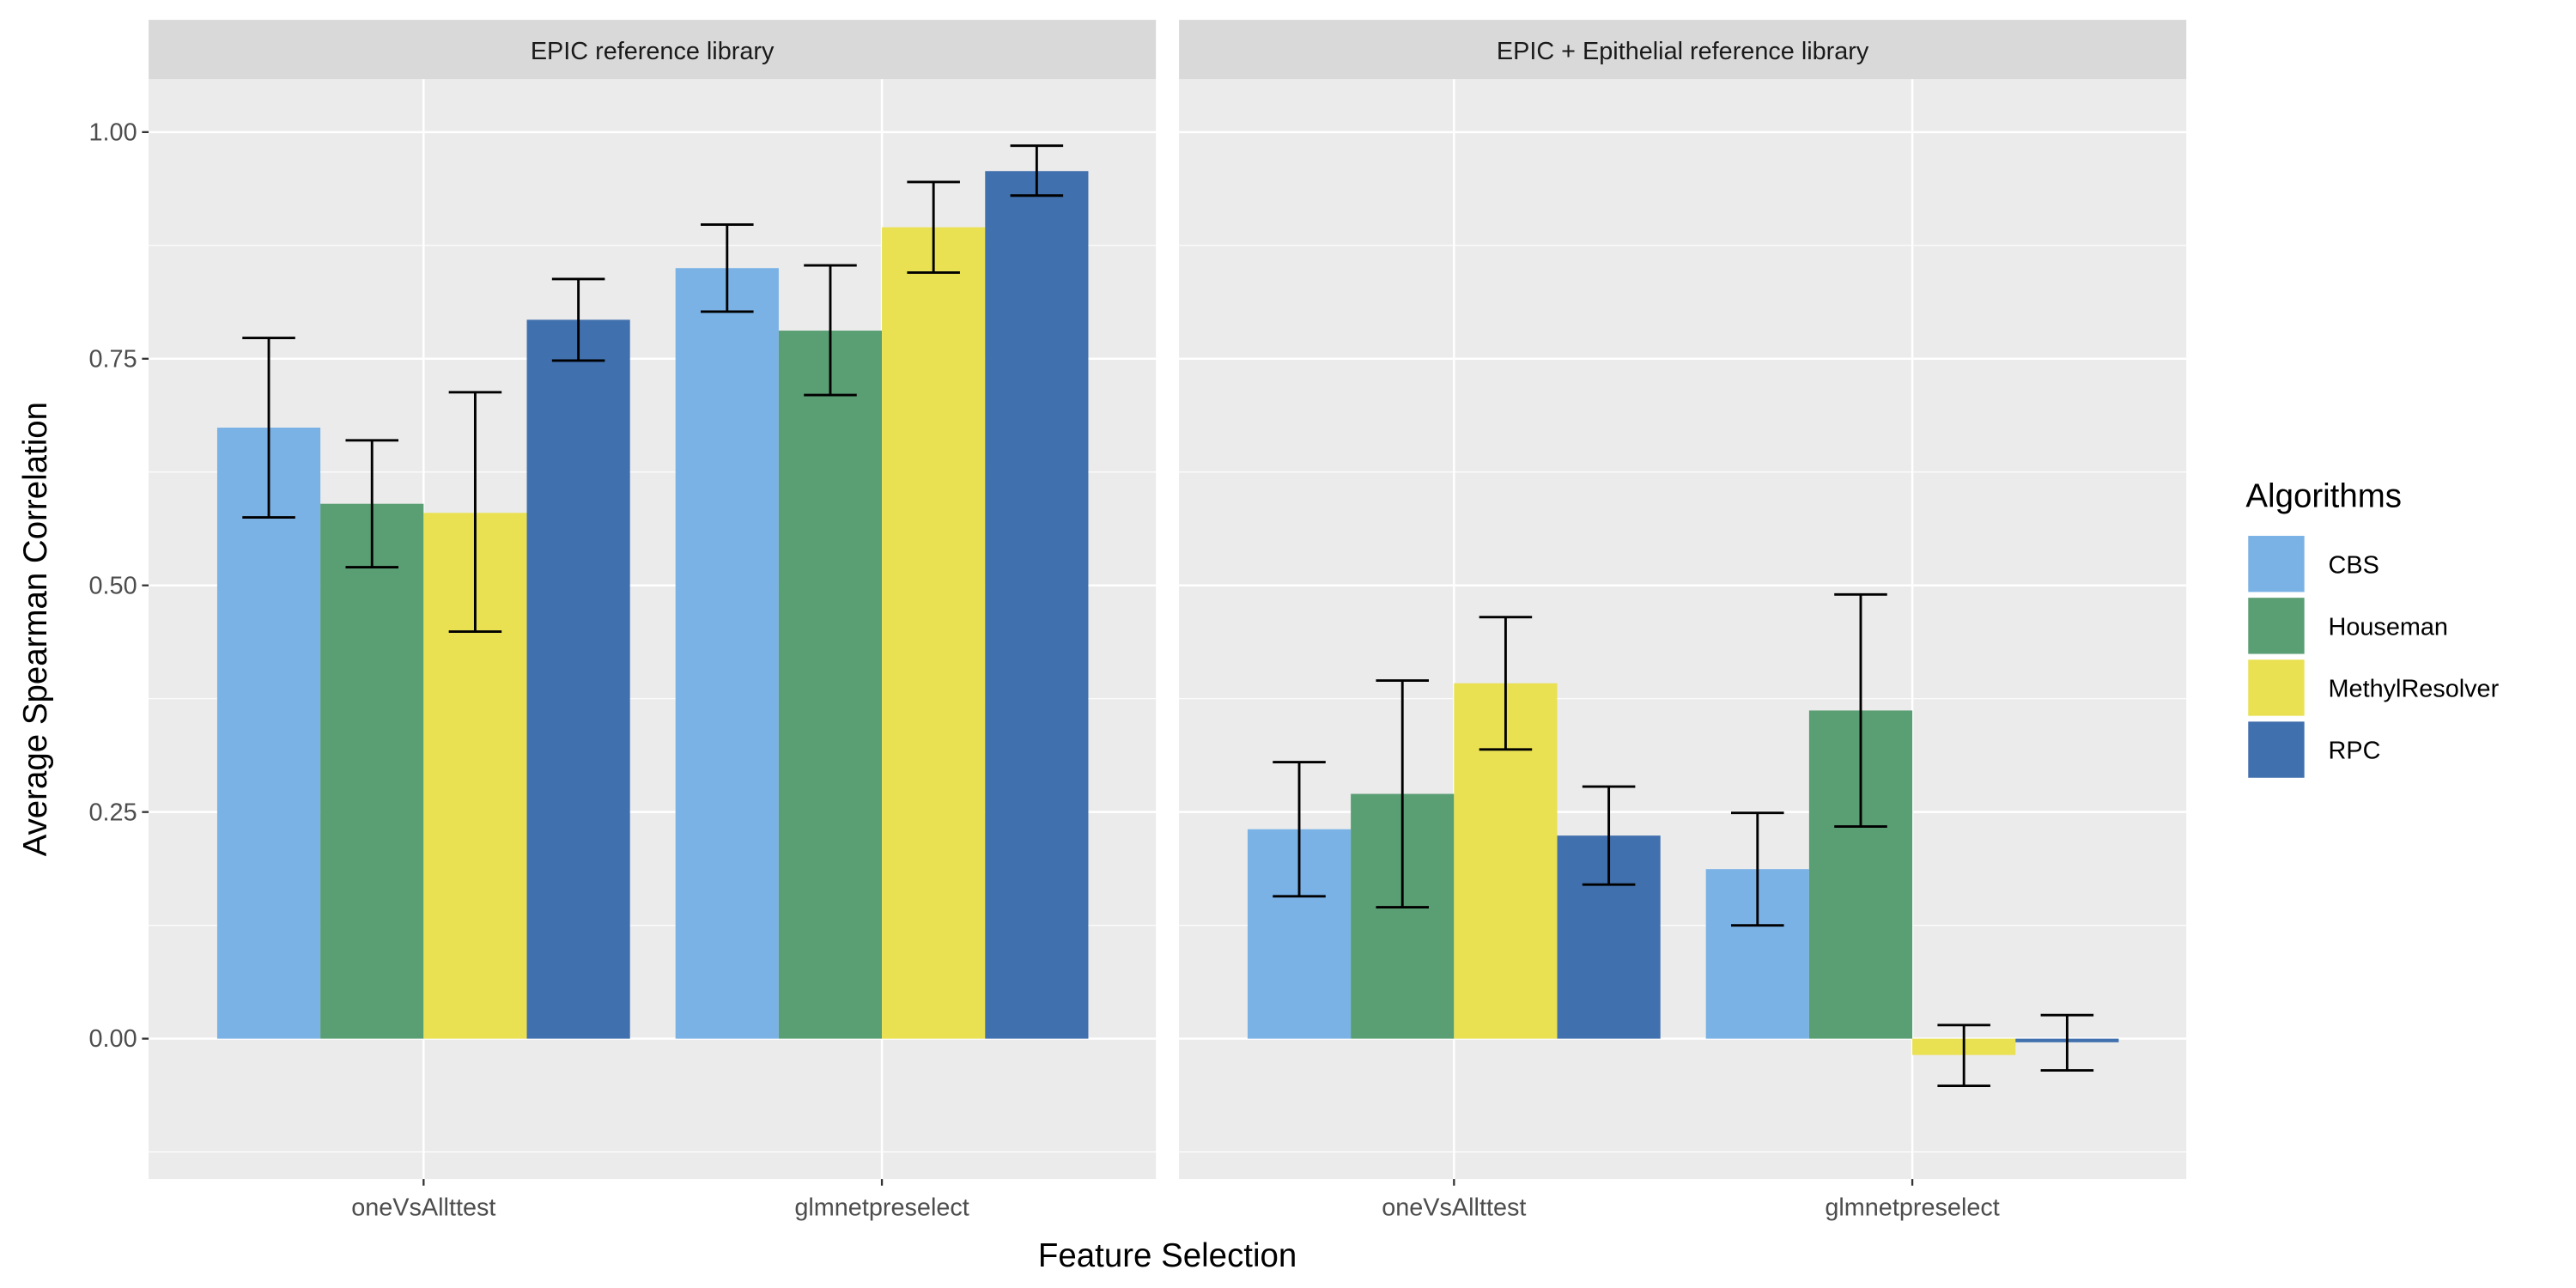  I want to click on bar-rpc-onevsallttest, so click(578, 679).